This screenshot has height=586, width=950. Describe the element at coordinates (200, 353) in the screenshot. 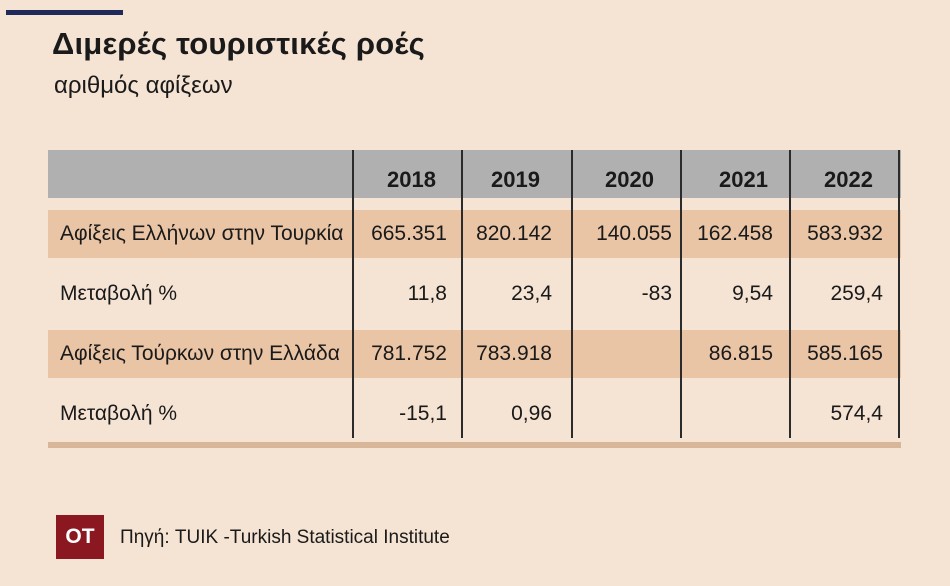

I see `row-label: Αφίξεις Τούρκων στην Ελλάδα` at that location.